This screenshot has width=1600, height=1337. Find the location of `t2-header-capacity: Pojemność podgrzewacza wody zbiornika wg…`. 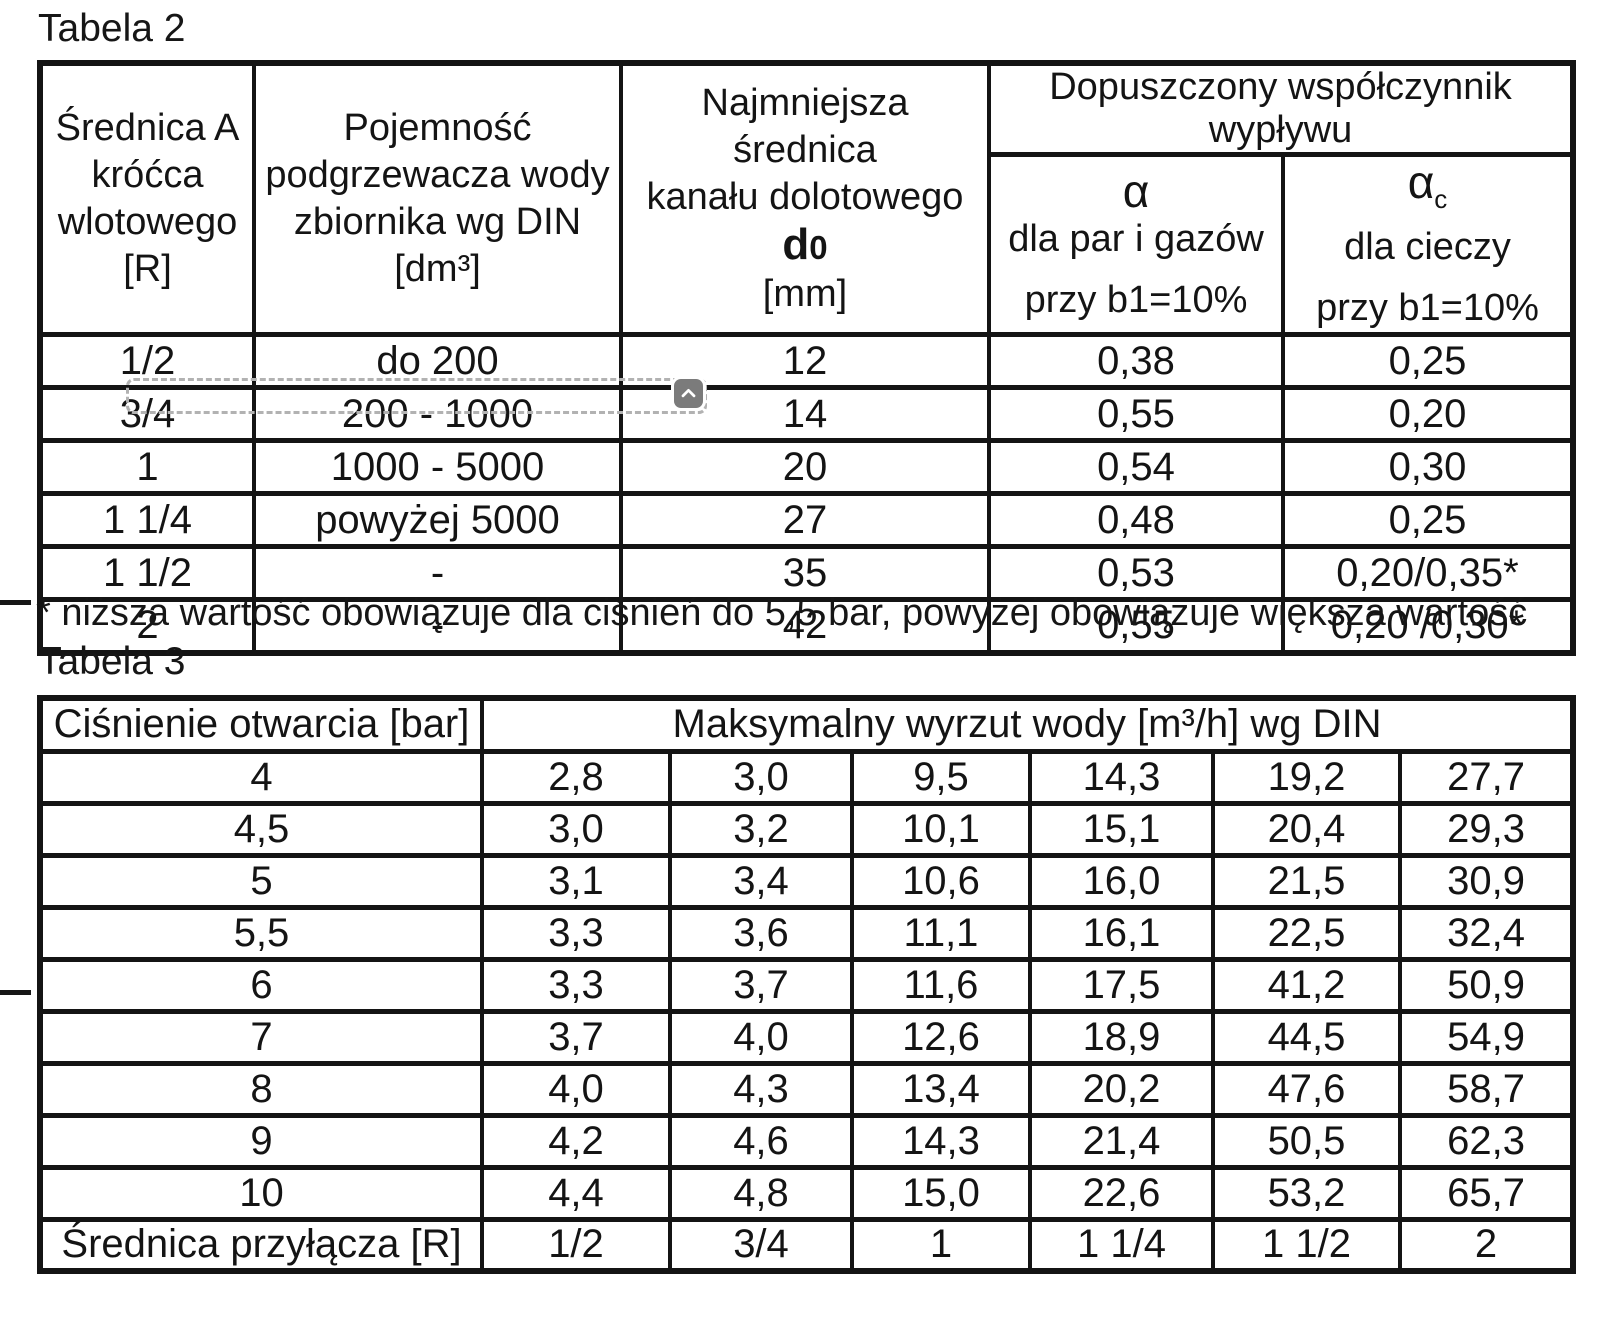

t2-header-capacity: Pojemność podgrzewacza wody zbiornika wg… is located at coordinates (437, 199).